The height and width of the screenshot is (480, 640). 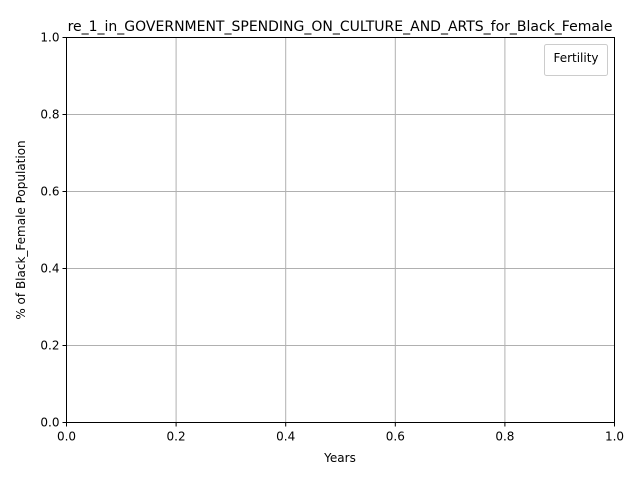 I want to click on x-tick-label: 0.2, so click(x=176, y=437).